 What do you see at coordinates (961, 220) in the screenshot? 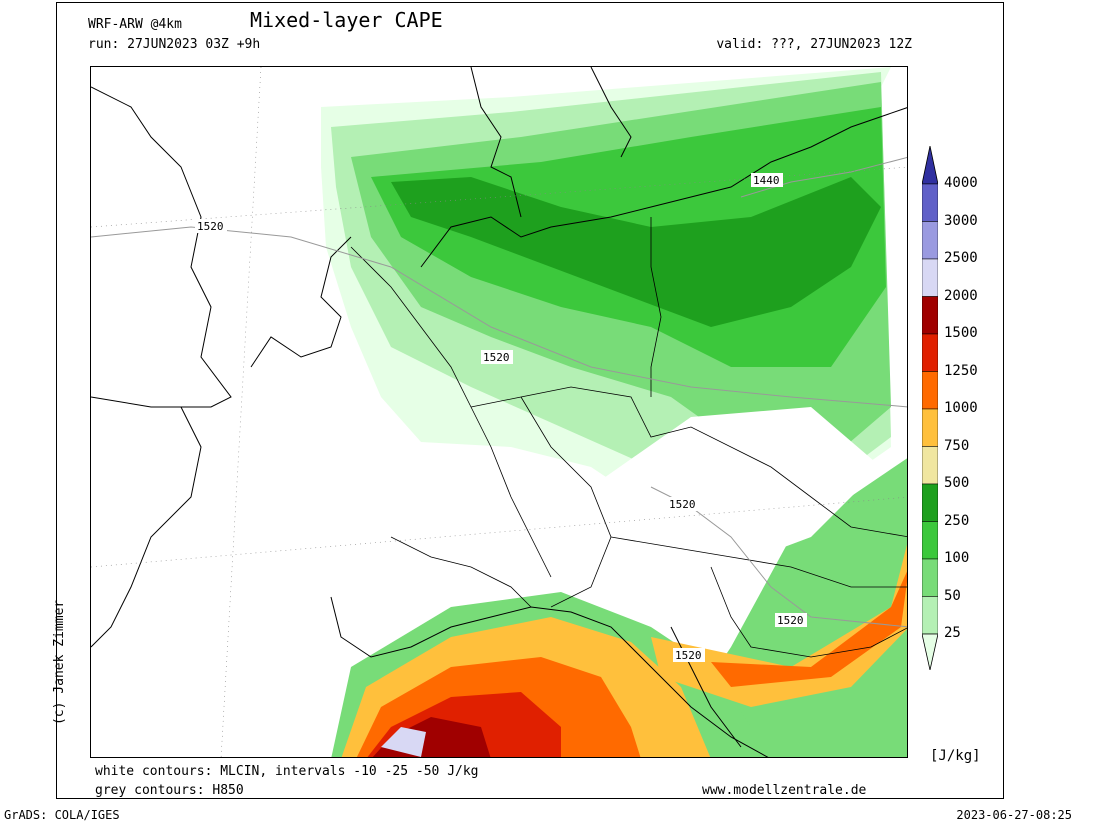
I see `scale-tick-label: 3000` at bounding box center [961, 220].